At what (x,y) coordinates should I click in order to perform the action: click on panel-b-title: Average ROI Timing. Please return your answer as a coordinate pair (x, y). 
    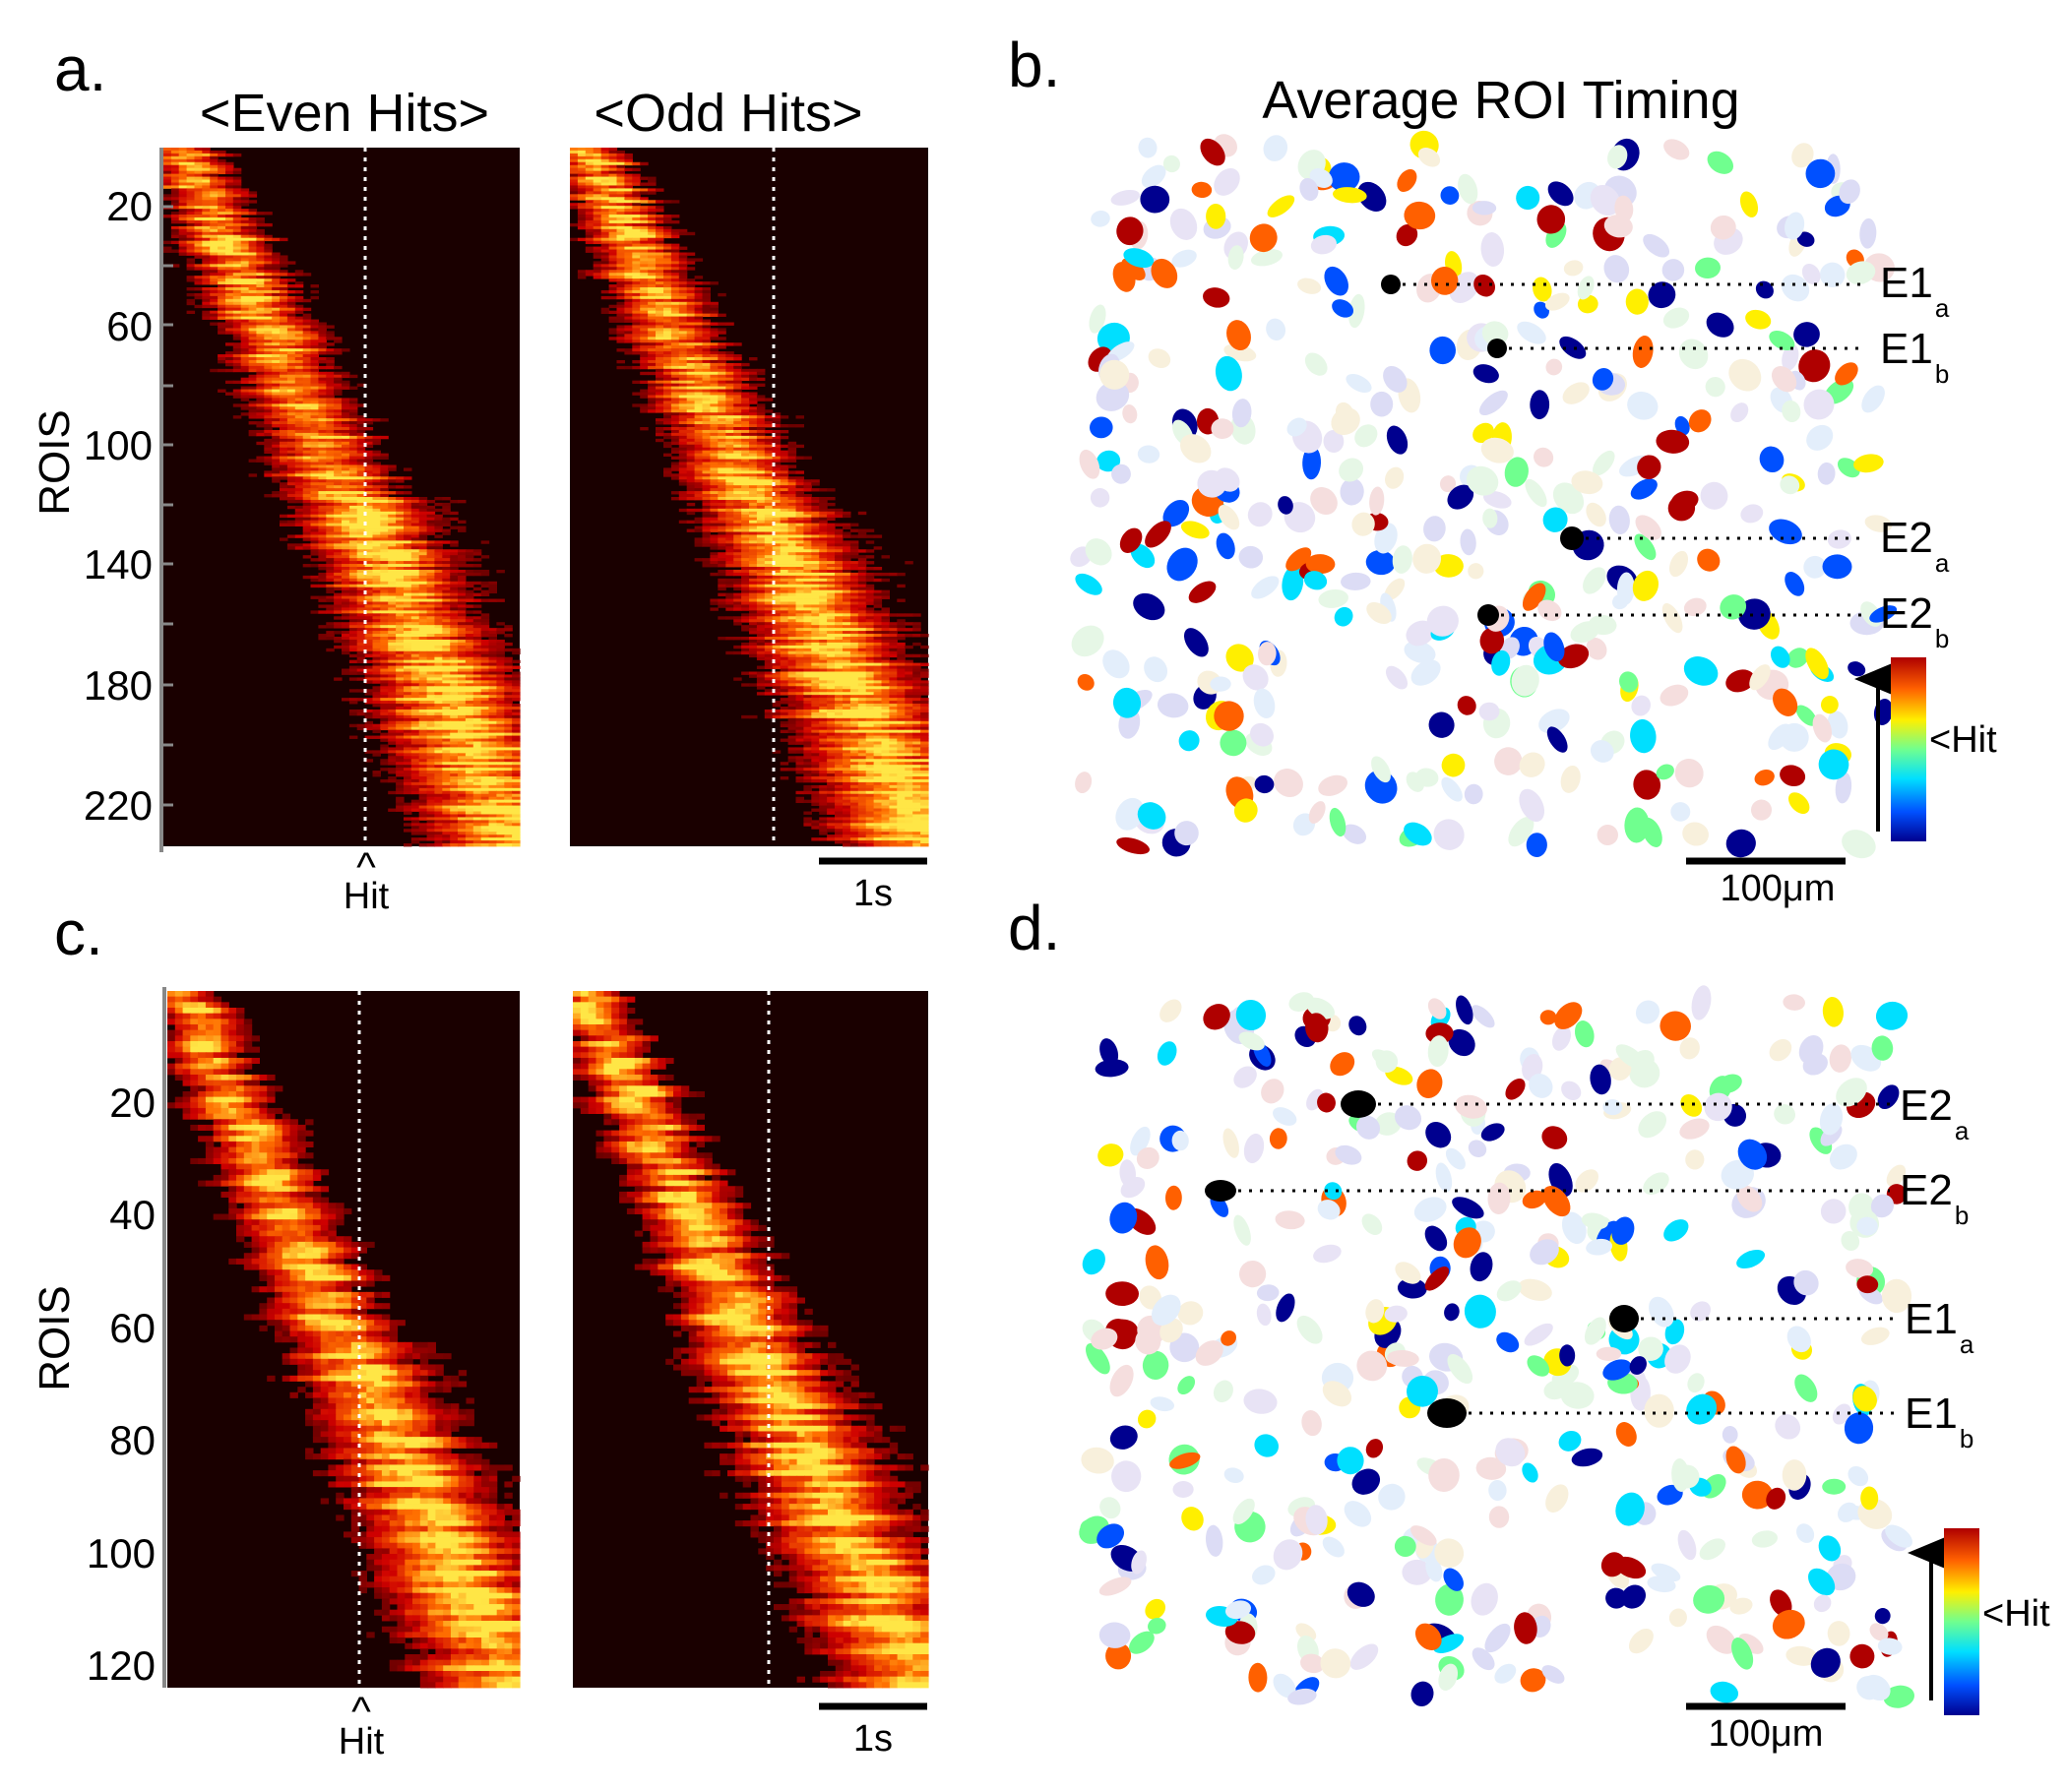
    Looking at the image, I should click on (1501, 101).